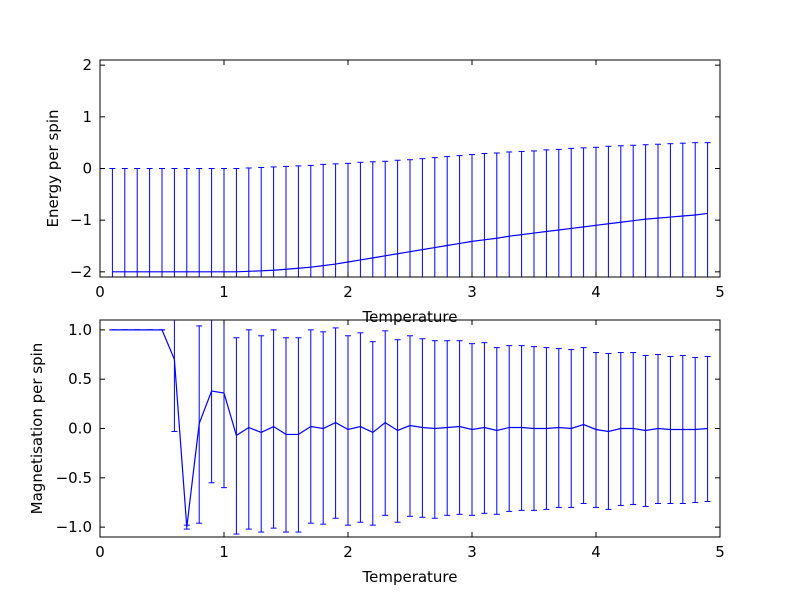  Describe the element at coordinates (100, 552) in the screenshot. I see `magnetisation-x-tick-label: 0` at that location.